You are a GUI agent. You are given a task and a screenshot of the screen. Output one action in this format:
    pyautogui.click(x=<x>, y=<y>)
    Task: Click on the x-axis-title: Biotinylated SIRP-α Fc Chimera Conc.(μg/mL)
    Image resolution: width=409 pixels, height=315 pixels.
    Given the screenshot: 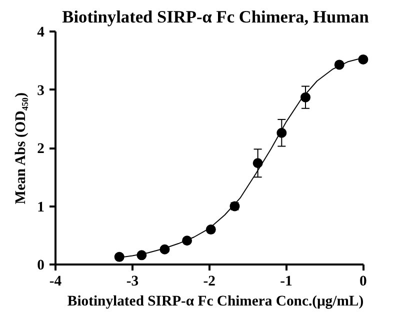 What is the action you would take?
    pyautogui.click(x=215, y=302)
    